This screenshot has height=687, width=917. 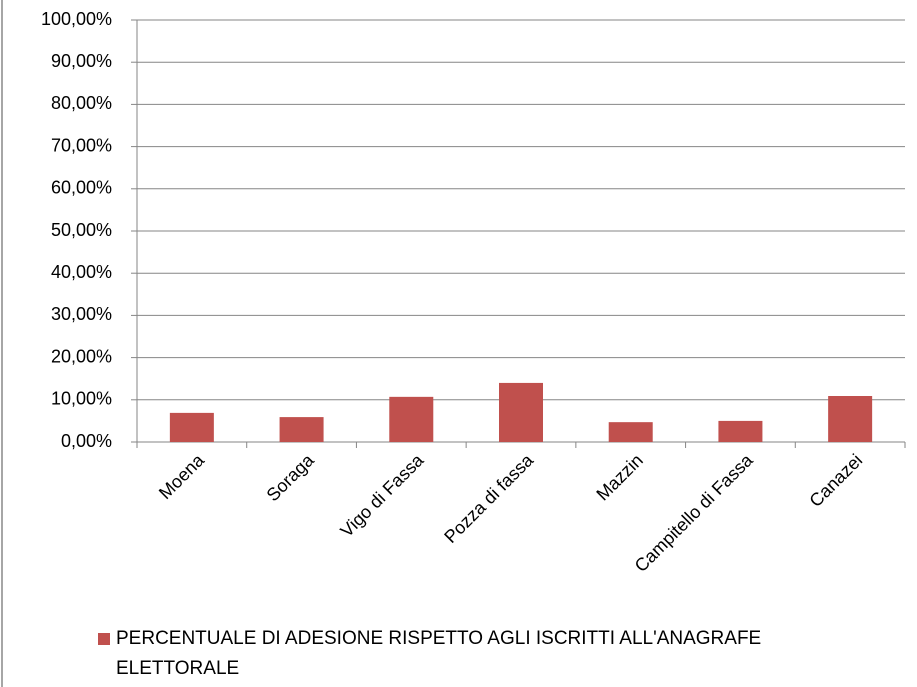 What do you see at coordinates (382, 495) in the screenshot?
I see `x-tick-label: Vigo di Fassa` at bounding box center [382, 495].